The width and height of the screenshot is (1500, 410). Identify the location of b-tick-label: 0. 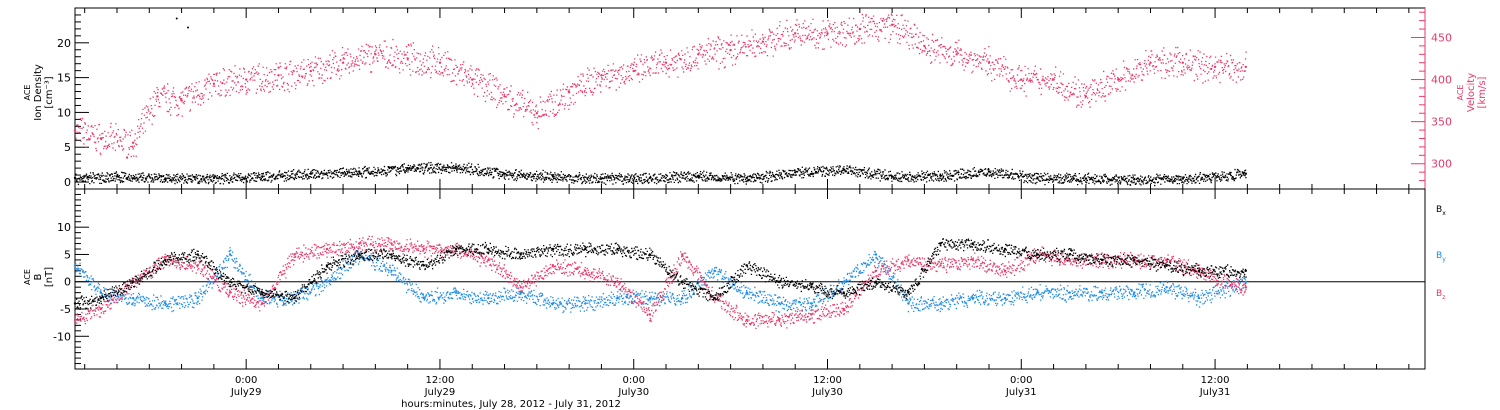
(67, 282).